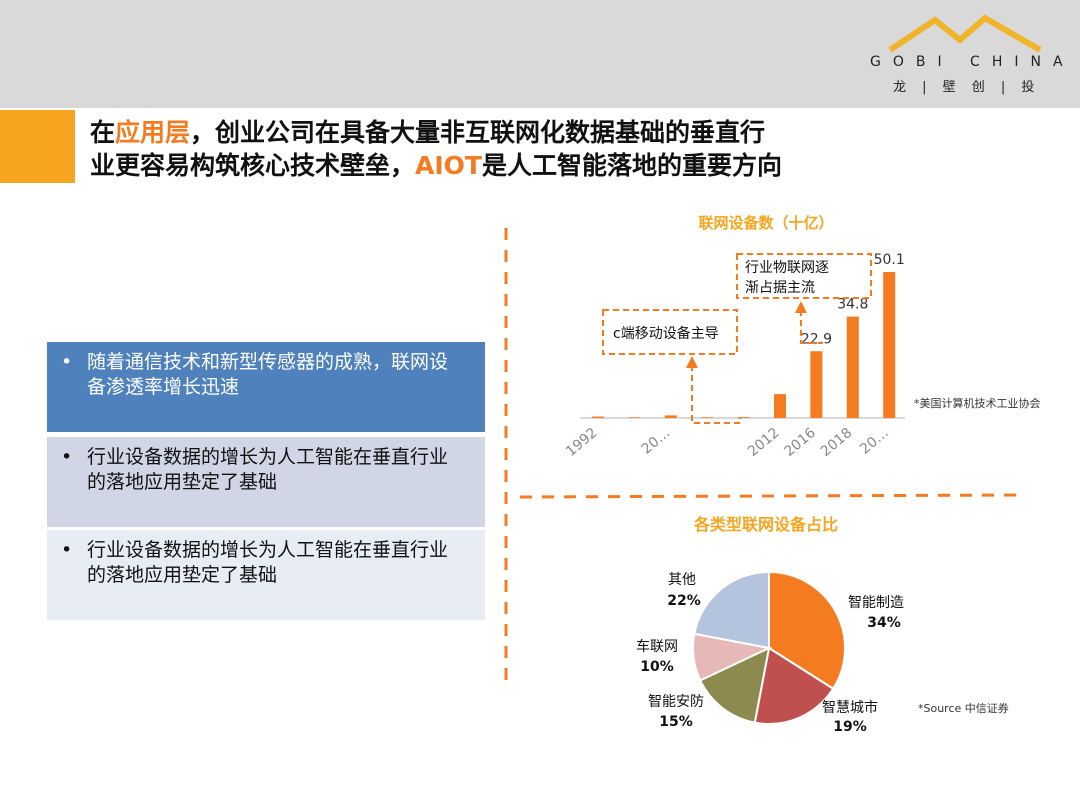 Image resolution: width=1080 pixels, height=810 pixels. What do you see at coordinates (787, 278) in the screenshot?
I see `annotation: 行业物联网逐渐占据主流` at bounding box center [787, 278].